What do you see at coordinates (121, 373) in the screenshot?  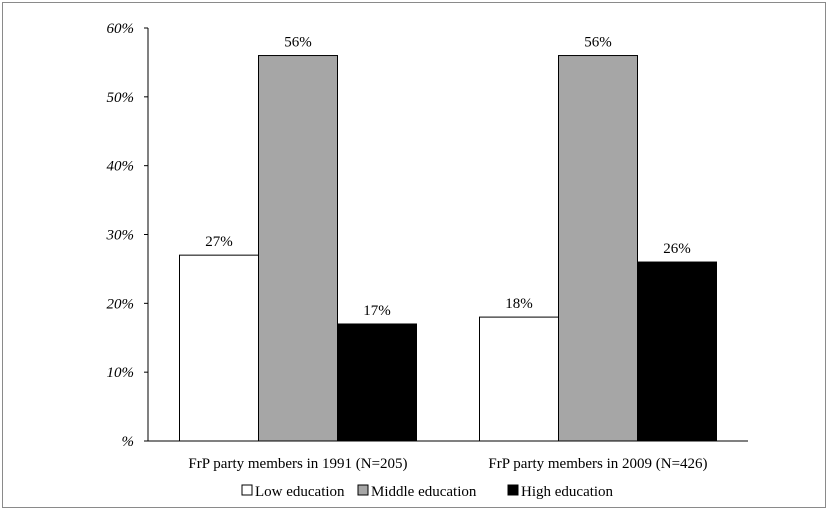 I see `y-tick-label: 10%` at bounding box center [121, 373].